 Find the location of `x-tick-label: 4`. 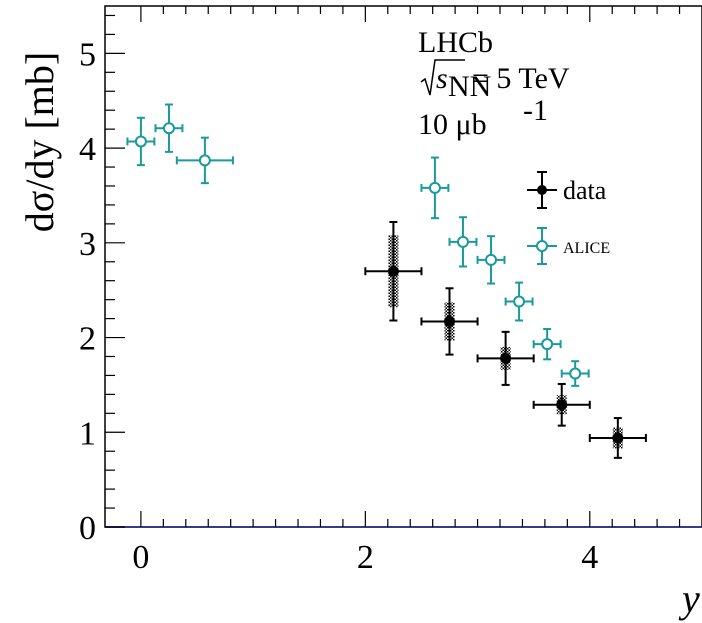

x-tick-label: 4 is located at coordinates (589, 557).